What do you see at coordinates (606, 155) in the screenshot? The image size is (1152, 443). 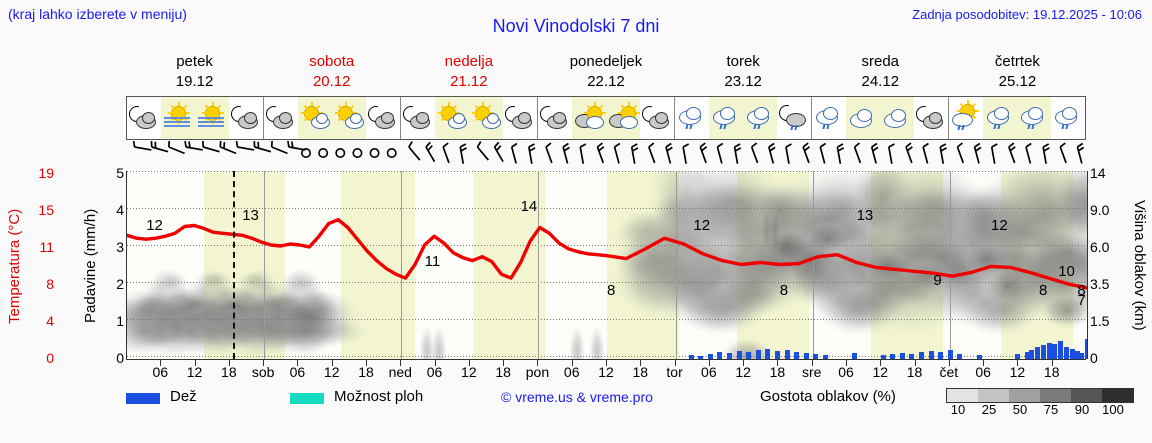 I see `wind-barb-row` at bounding box center [606, 155].